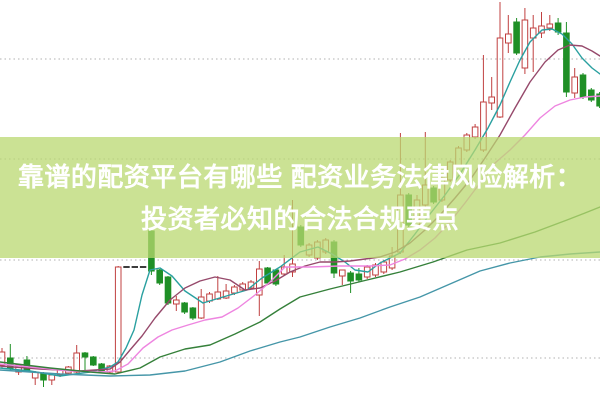 This screenshot has width=600, height=400. What do you see at coordinates (300, 176) in the screenshot?
I see `headline-line-1: 靠谱的配资平台有哪些 配资业务法律风险解析：` at bounding box center [300, 176].